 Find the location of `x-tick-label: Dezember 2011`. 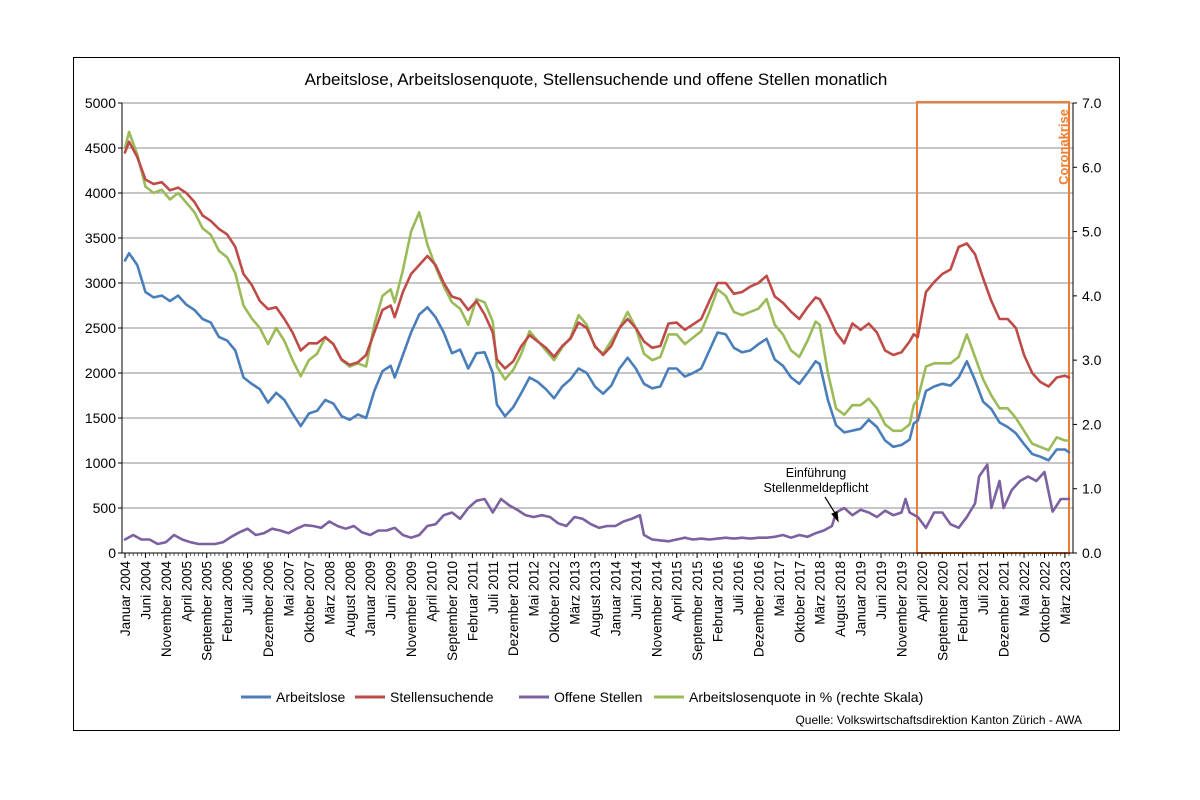

x-tick-label: Dezember 2011 is located at coordinates (513, 608).